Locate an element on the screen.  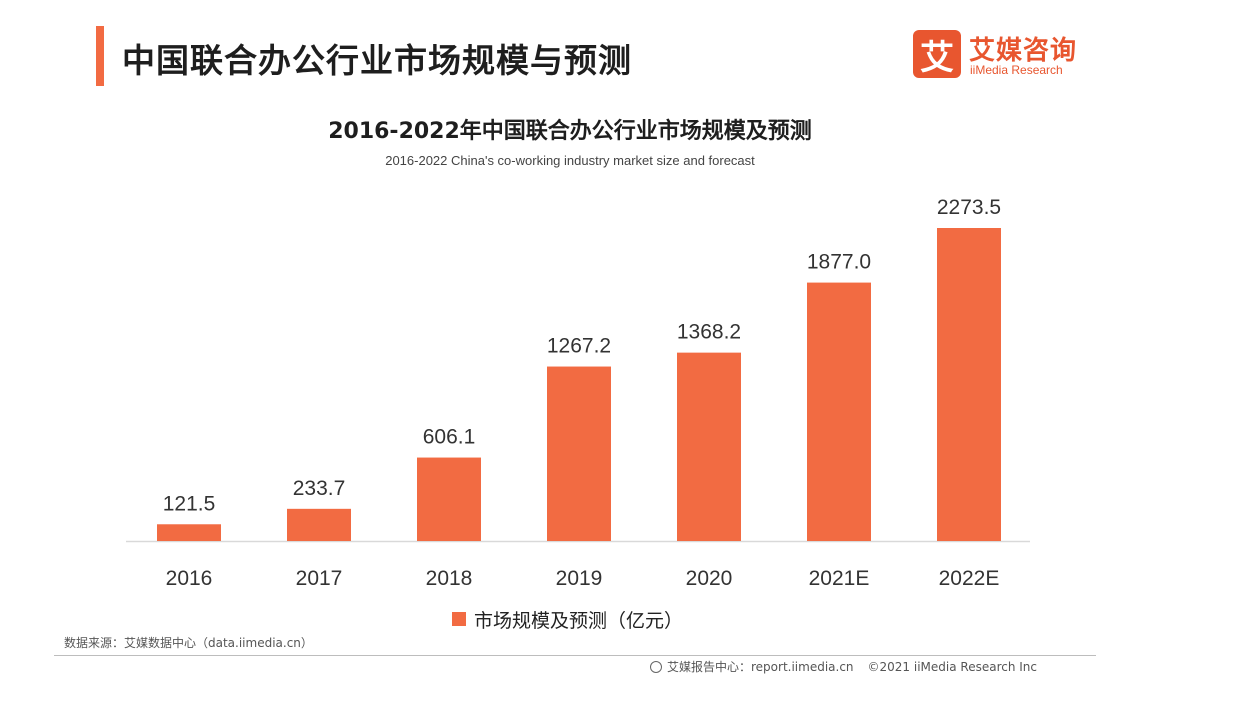
data-label-2019: 1267.2 is located at coordinates (579, 346).